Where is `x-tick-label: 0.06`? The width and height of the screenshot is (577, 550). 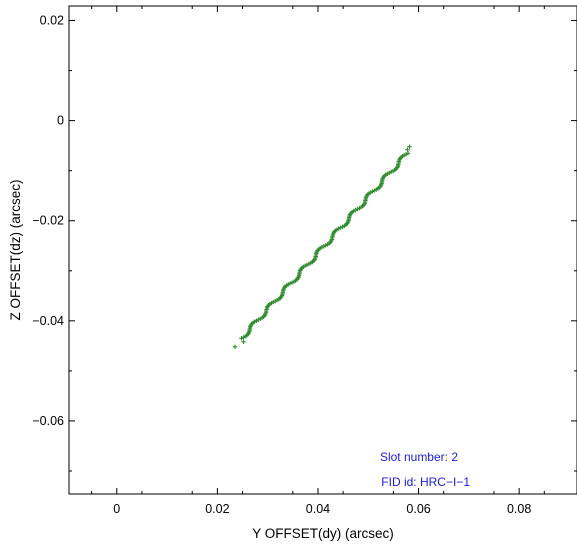
x-tick-label: 0.06 is located at coordinates (418, 509).